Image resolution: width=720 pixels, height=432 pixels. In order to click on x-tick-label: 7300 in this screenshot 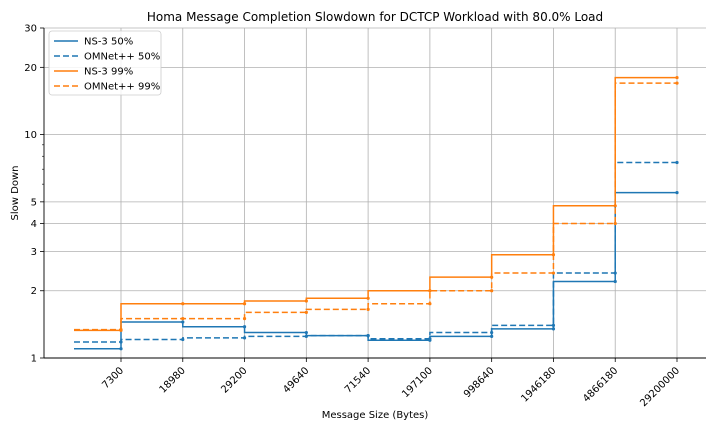, I will do `click(113, 378)`.